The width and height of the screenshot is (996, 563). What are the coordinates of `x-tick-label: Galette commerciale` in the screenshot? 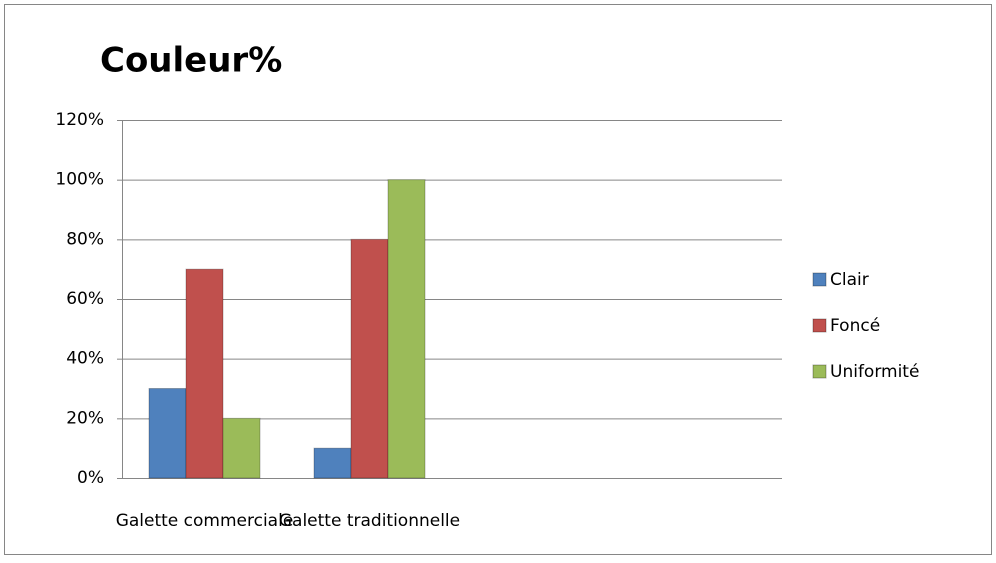 It's located at (205, 521).